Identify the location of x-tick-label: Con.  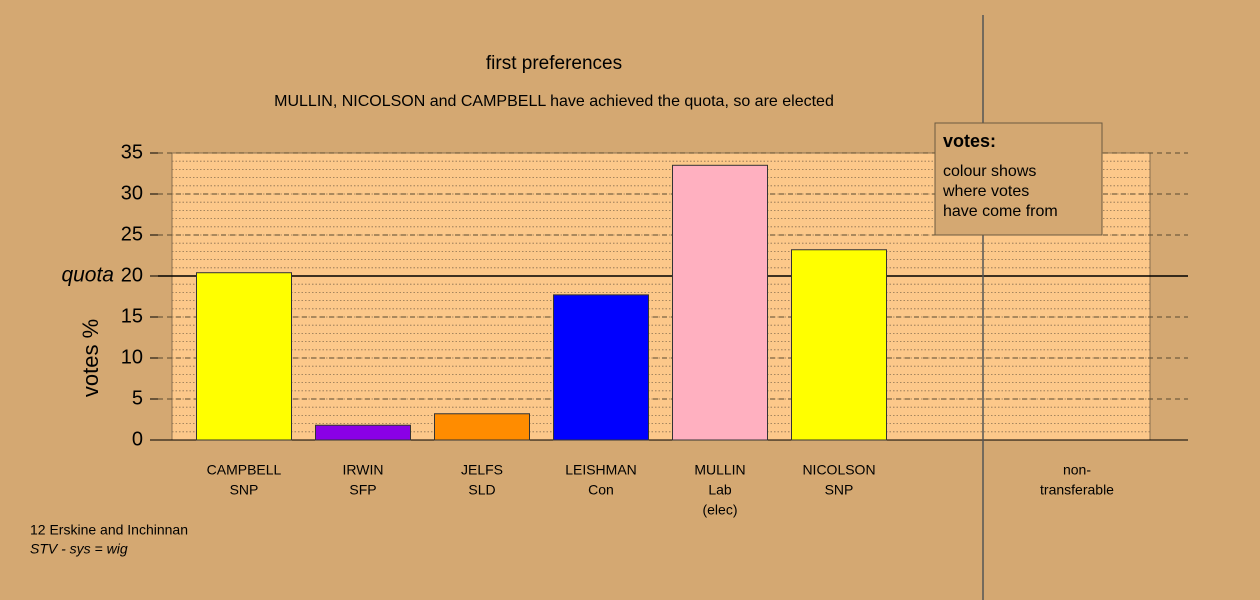
(601, 490).